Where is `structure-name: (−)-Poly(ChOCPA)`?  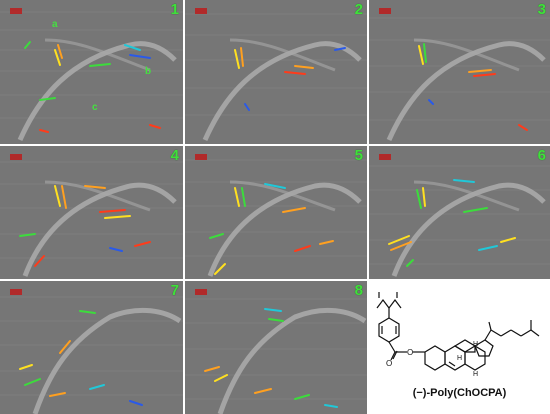
structure-name: (−)-Poly(ChOCPA) is located at coordinates (459, 393).